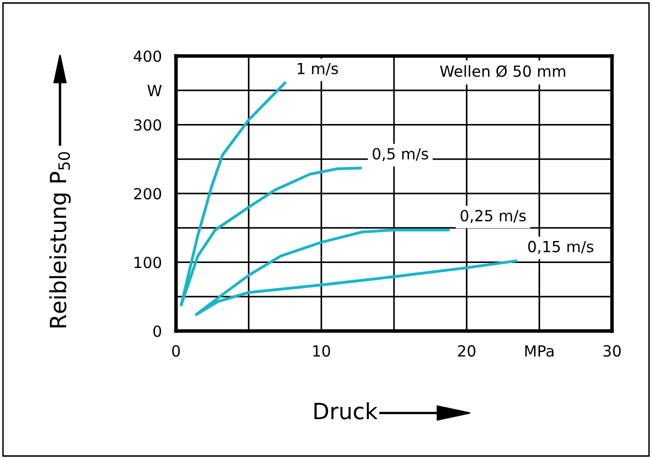 The width and height of the screenshot is (652, 459). I want to click on y-tick-label: 0, so click(157, 331).